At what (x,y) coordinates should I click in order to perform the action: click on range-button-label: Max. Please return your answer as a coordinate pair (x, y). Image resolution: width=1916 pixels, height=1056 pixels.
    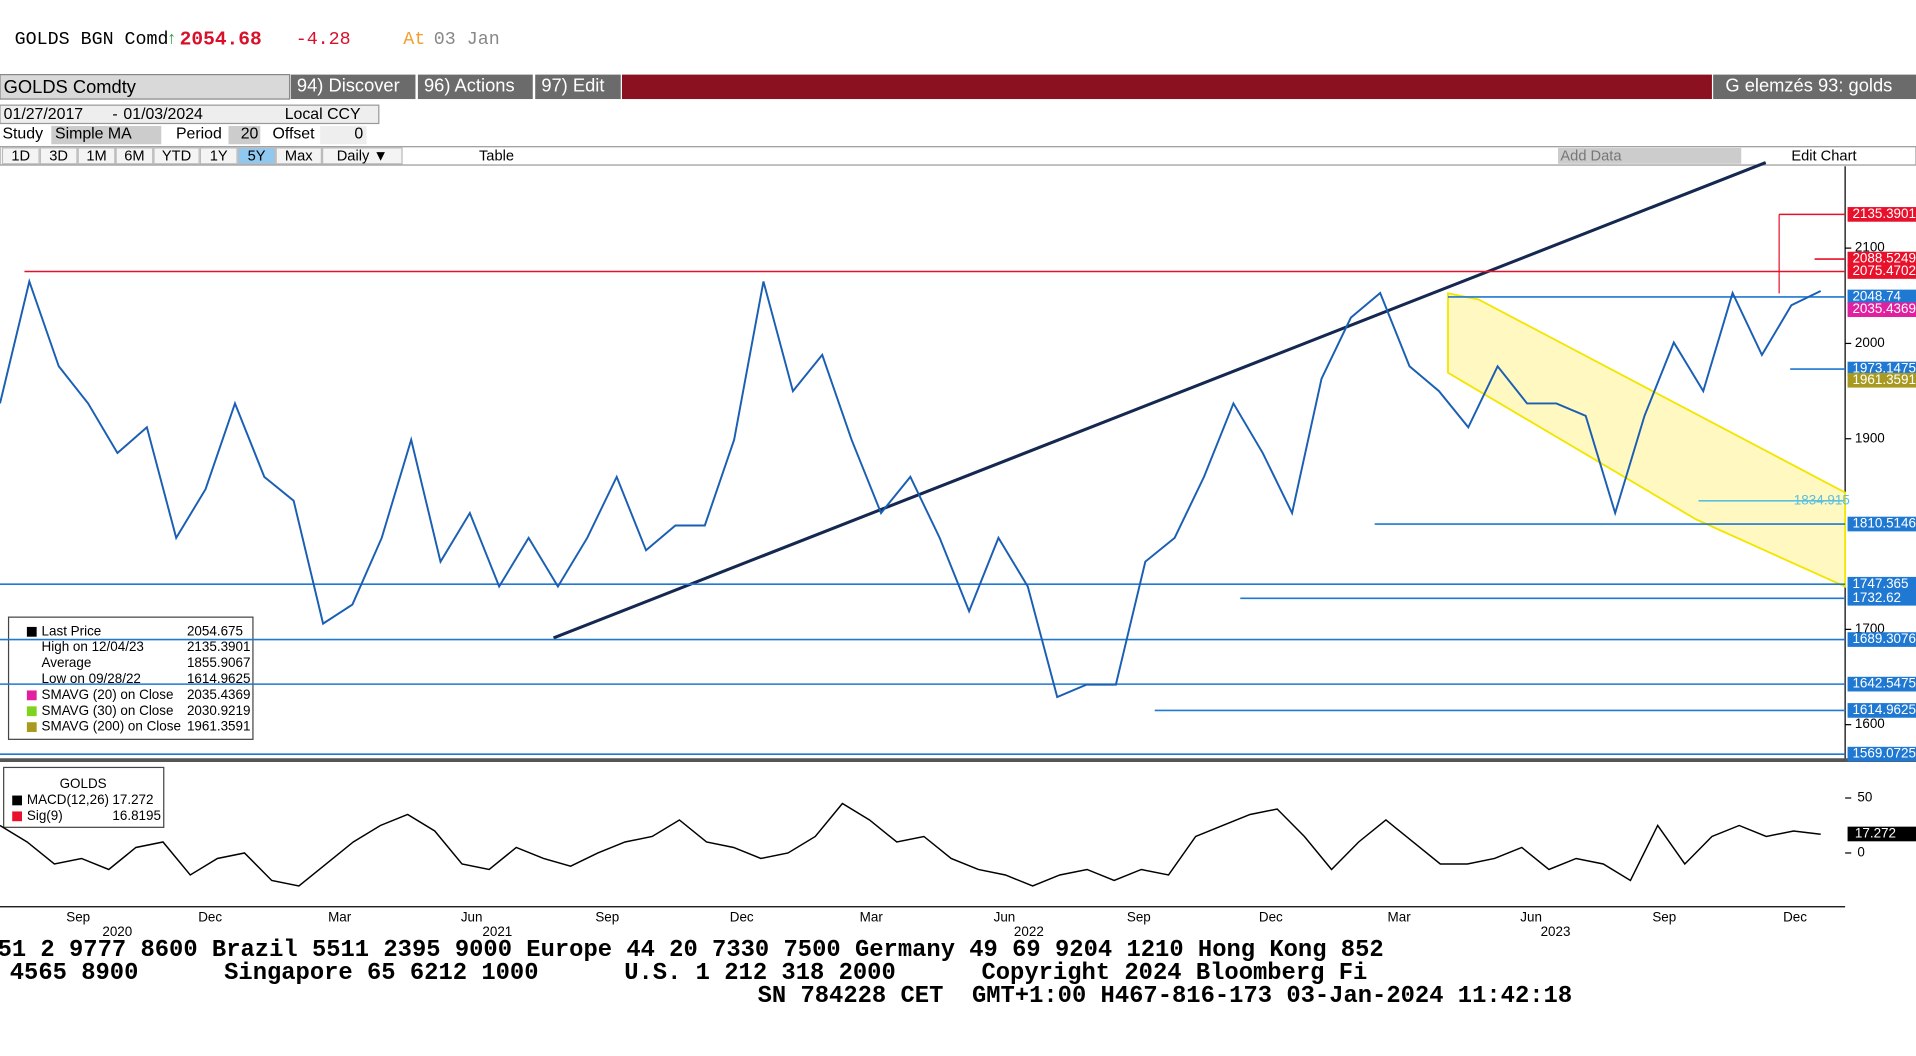
    Looking at the image, I should click on (299, 156).